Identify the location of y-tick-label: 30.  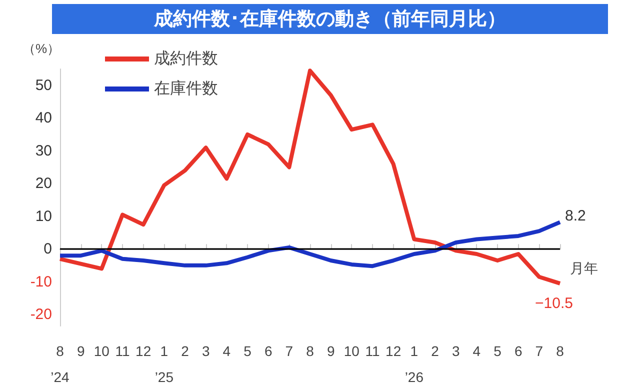
(43, 151).